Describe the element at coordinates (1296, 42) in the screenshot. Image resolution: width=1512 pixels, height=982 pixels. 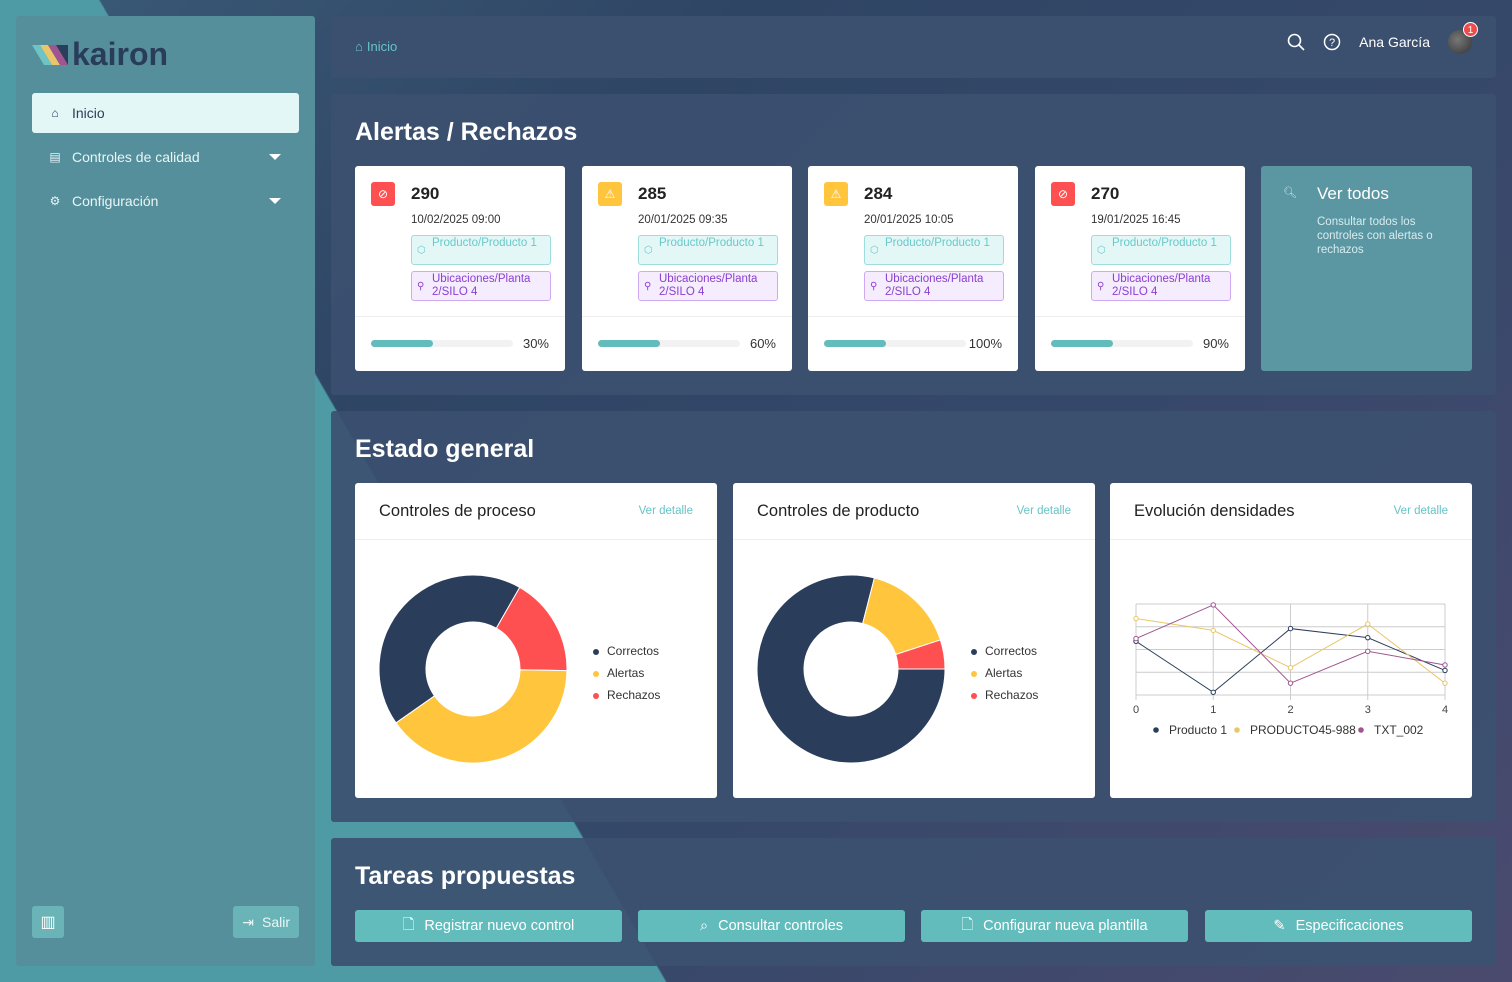
I see `search-icon` at that location.